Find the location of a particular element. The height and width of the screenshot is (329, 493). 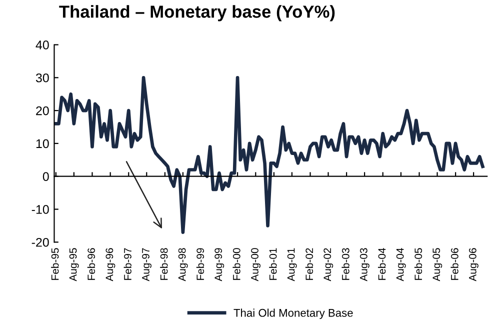

x-tick-label: Feb-96 is located at coordinates (91, 264).